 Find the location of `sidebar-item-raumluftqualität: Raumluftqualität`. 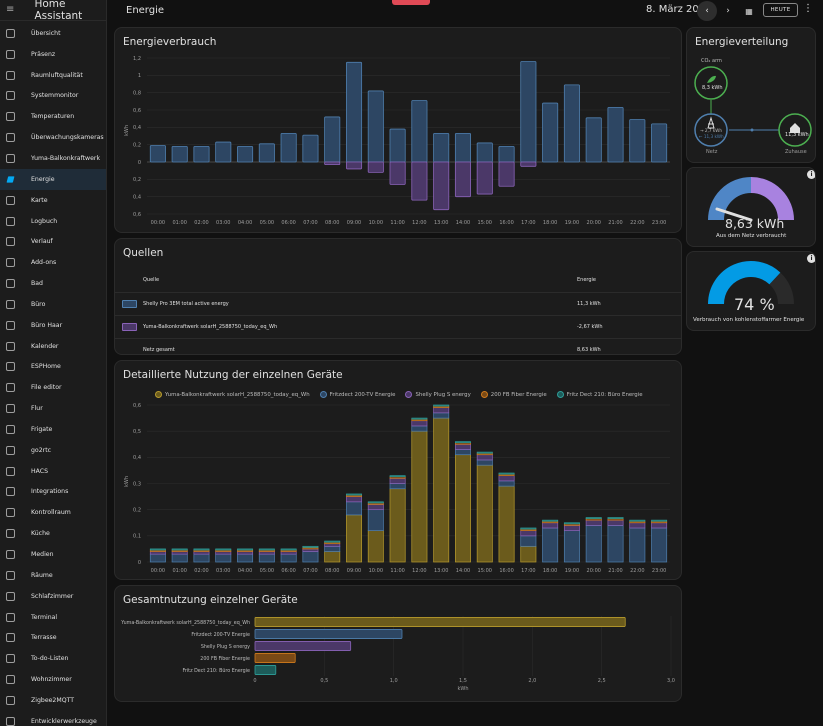

sidebar-item-raumluftqualität: Raumluftqualität is located at coordinates (53, 75).